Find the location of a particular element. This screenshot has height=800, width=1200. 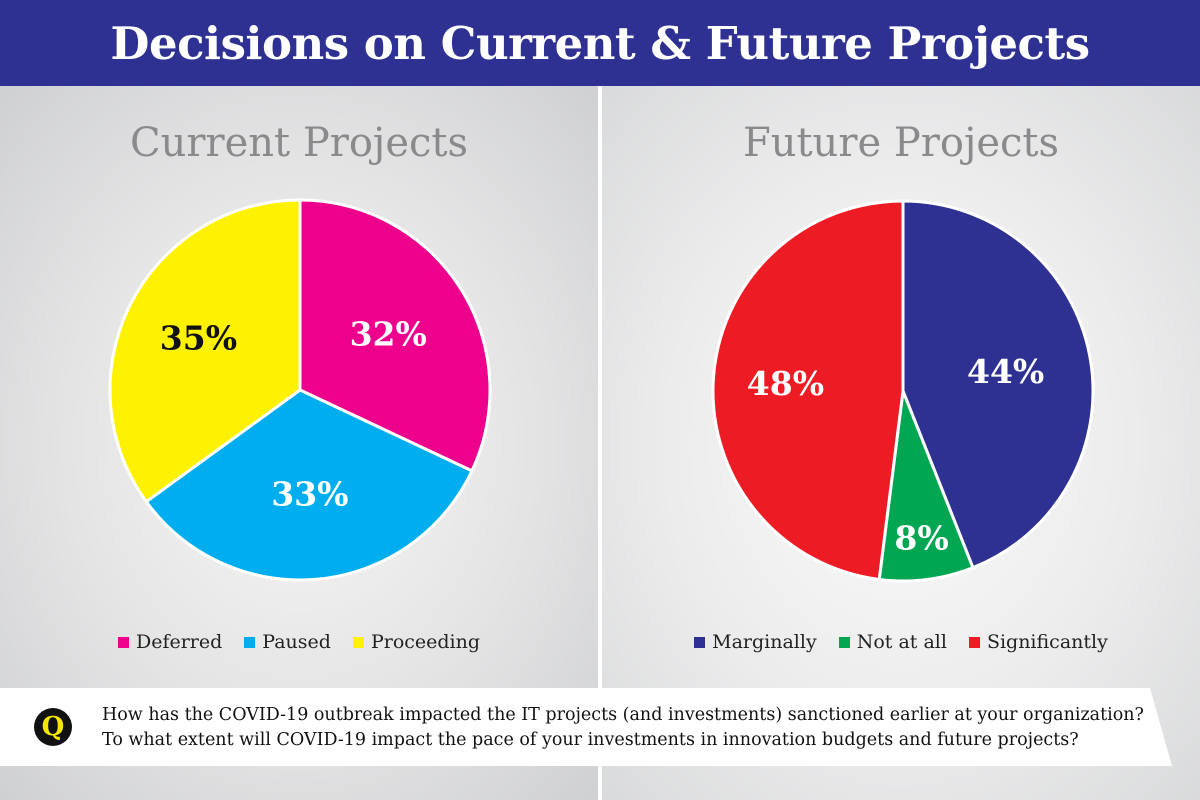

pie-slice-significantly is located at coordinates (808, 390).